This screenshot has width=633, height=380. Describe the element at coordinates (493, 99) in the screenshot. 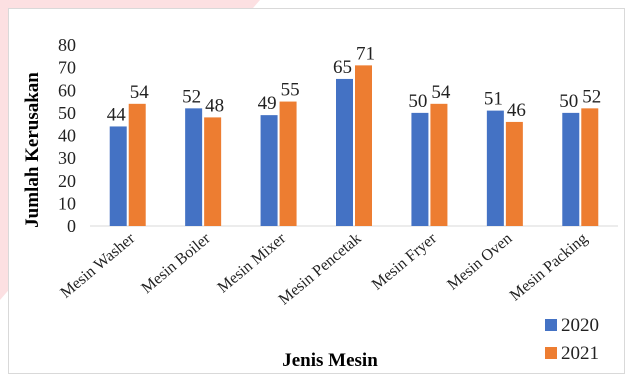

I see `data-label-2020: 51` at that location.